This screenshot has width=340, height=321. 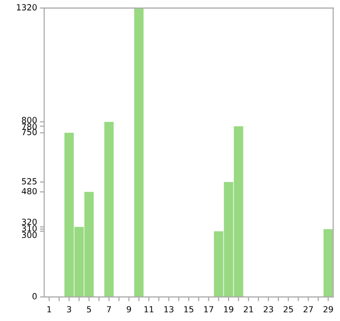 What do you see at coordinates (308, 309) in the screenshot?
I see `x-tick-label: 27` at bounding box center [308, 309].